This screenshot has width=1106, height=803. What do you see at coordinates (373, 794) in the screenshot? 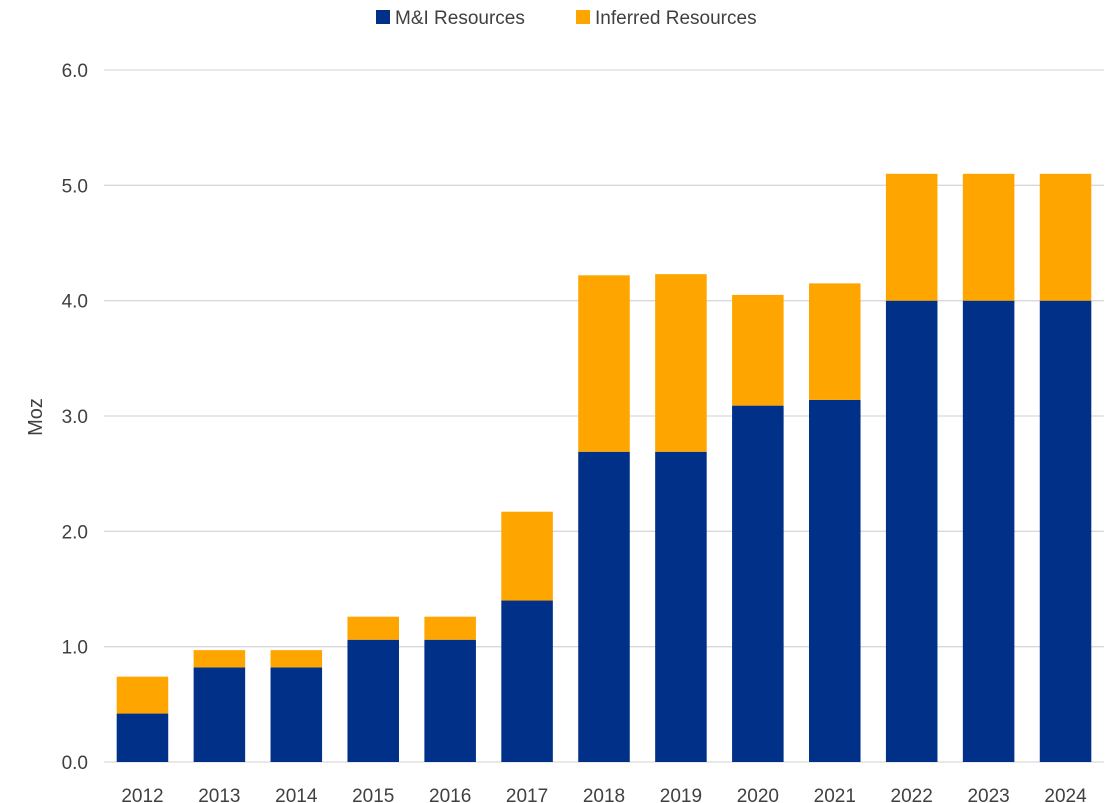
I see `x-tick-label: 2015` at bounding box center [373, 794].